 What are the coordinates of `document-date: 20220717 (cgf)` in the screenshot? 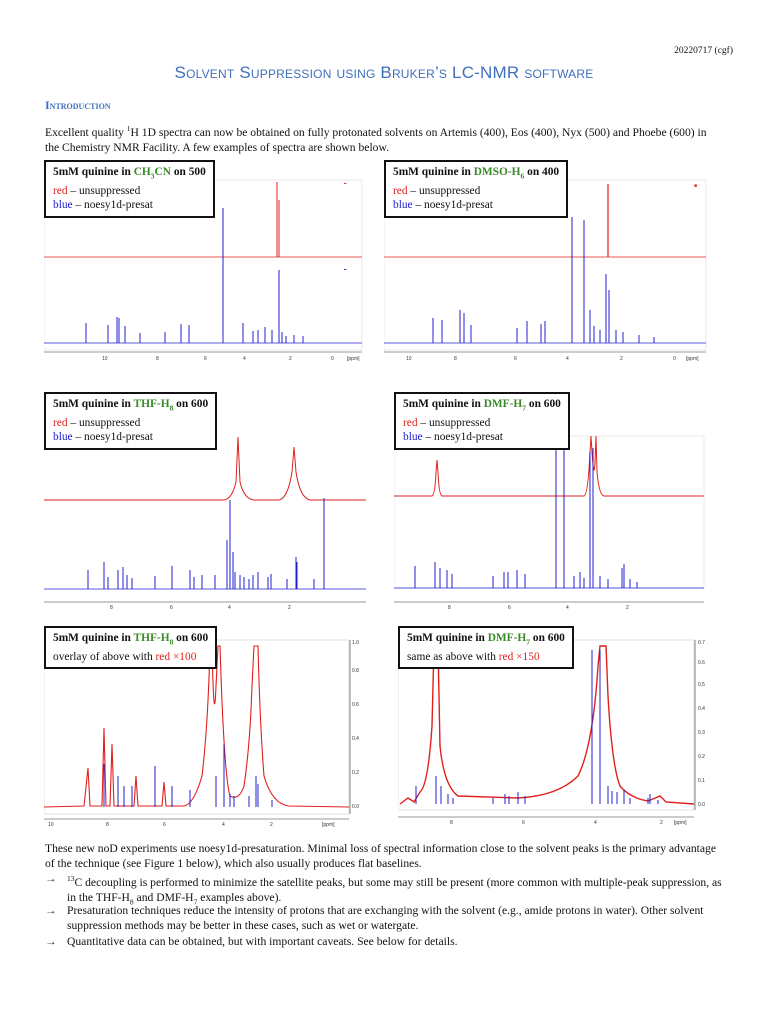 It's located at (703, 51).